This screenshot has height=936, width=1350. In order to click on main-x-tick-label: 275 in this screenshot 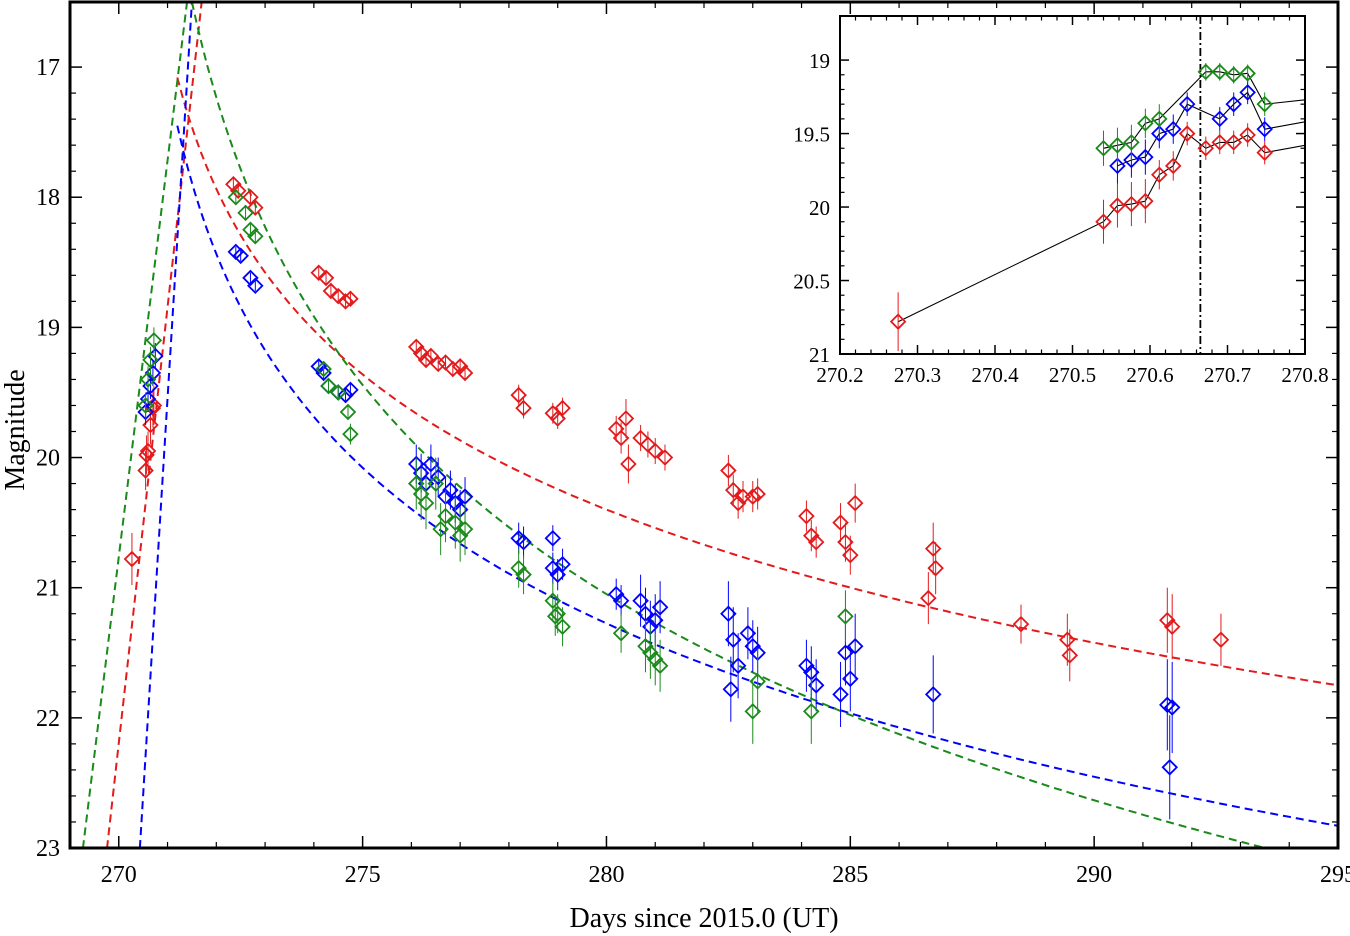, I will do `click(363, 875)`.